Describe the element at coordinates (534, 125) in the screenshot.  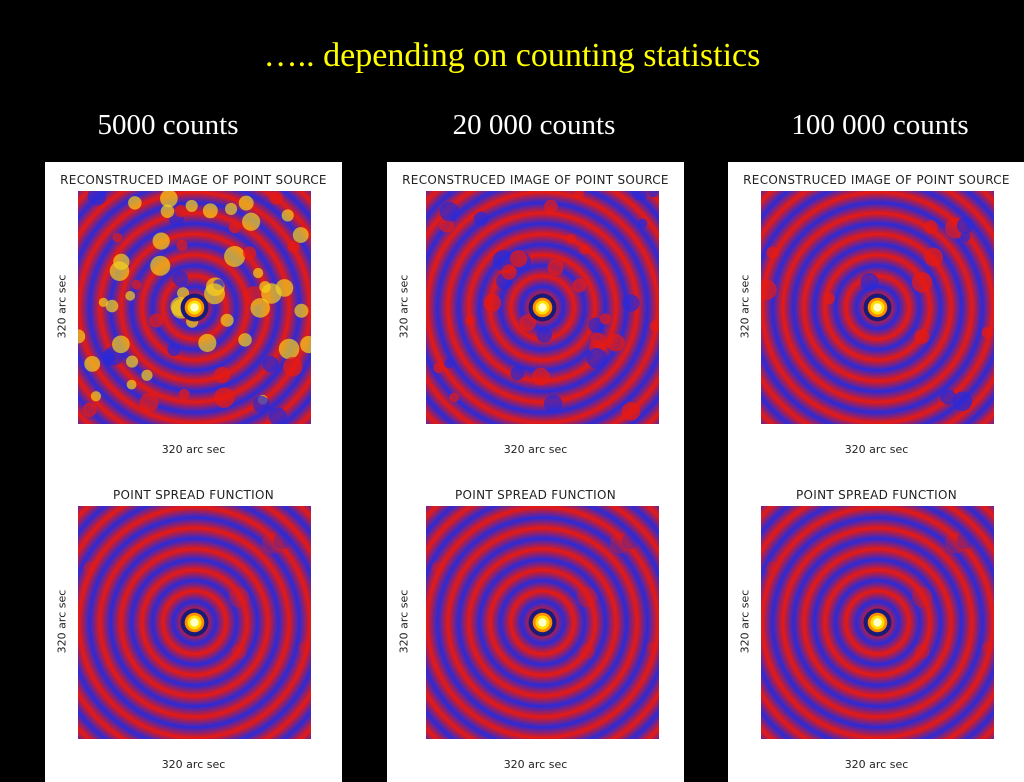
I see `count-label-20000: 20 000 counts` at that location.